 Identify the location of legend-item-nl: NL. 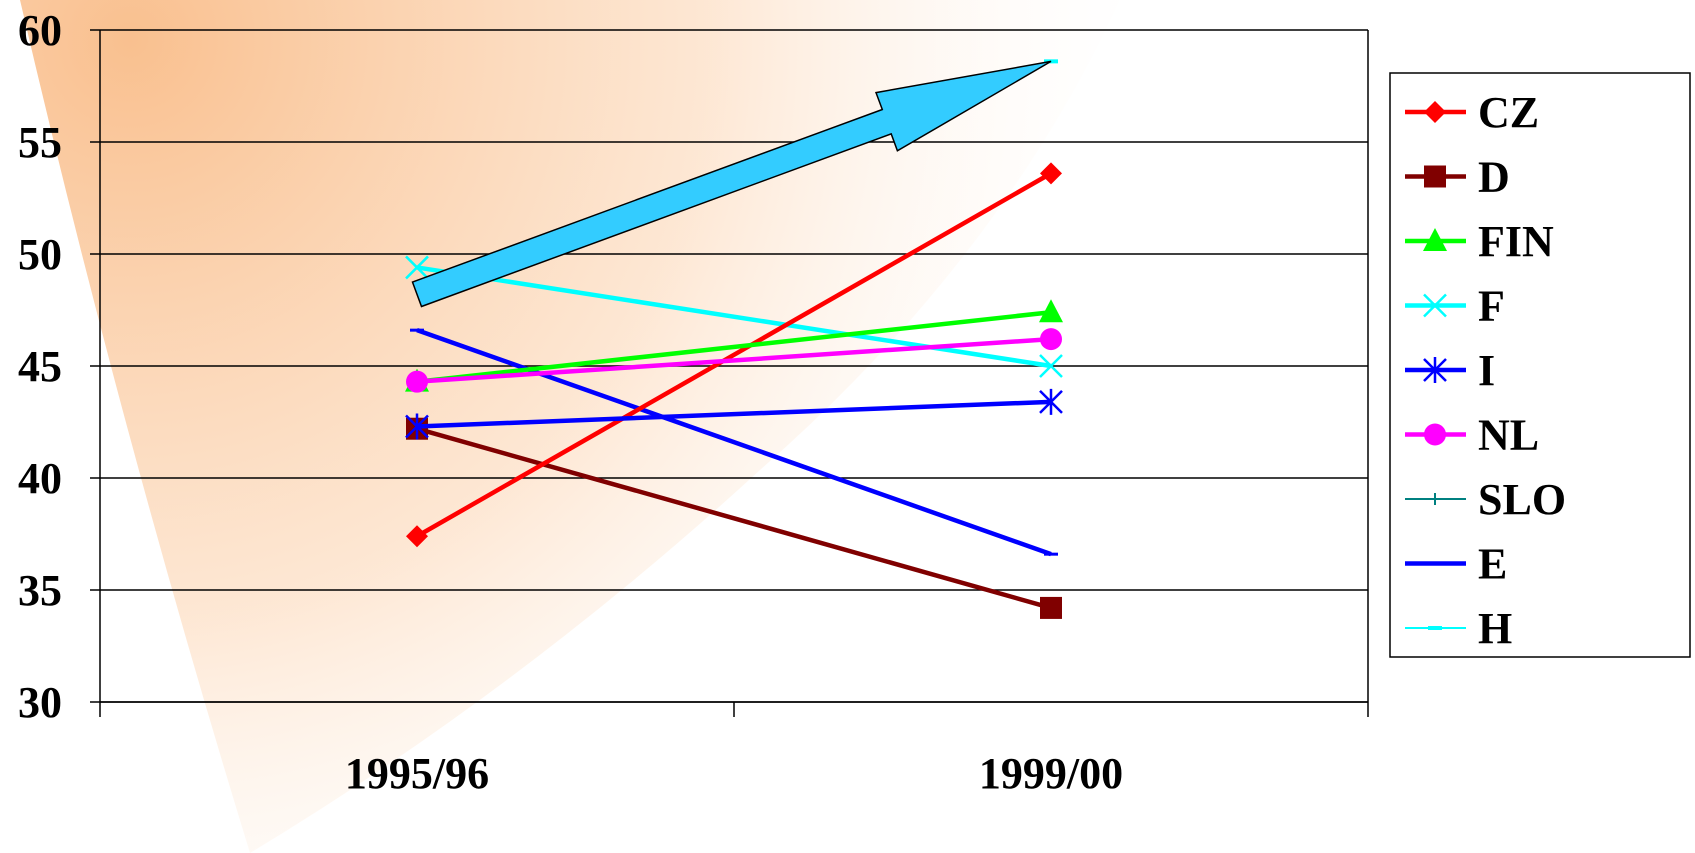
(1472, 435).